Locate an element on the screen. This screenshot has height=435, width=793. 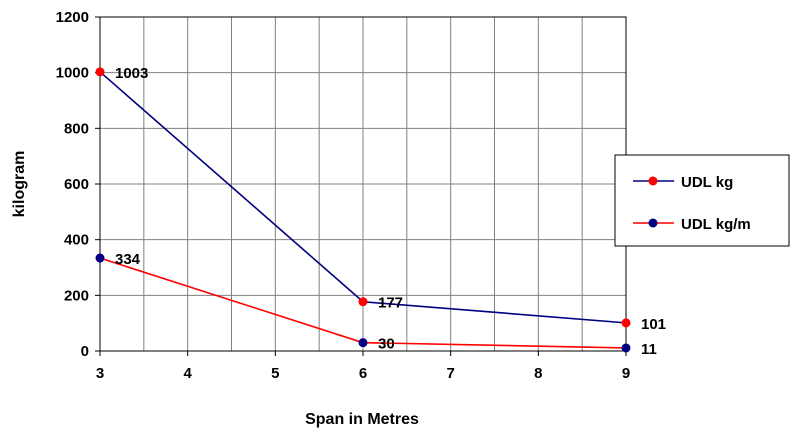
data-label: 101 is located at coordinates (653, 324).